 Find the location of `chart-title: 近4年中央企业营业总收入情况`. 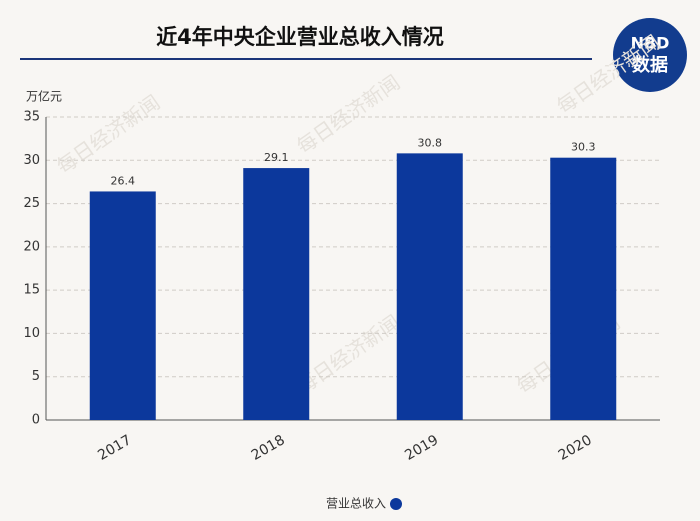

chart-title: 近4年中央企业营业总收入情况 is located at coordinates (300, 37).